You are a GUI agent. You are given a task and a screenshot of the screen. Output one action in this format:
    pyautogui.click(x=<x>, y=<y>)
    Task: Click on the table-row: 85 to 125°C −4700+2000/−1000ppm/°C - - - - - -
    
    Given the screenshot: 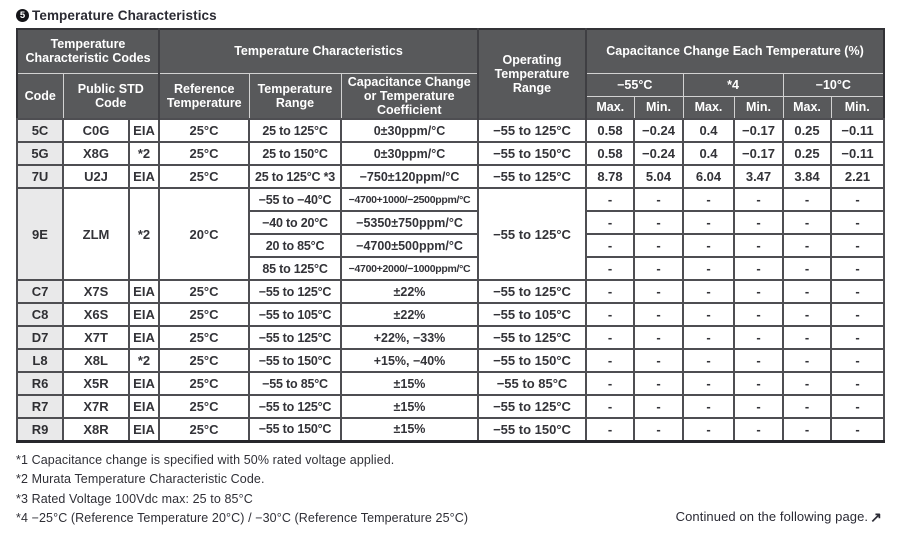 What is the action you would take?
    pyautogui.click(x=451, y=268)
    